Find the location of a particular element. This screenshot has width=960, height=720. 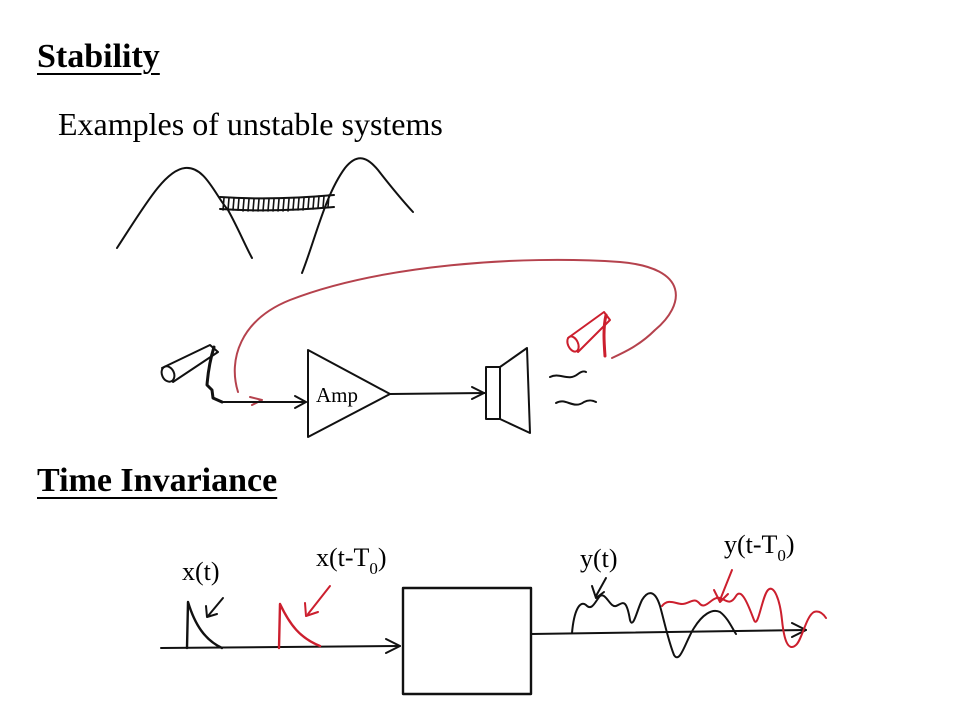

y-shift-pointer is located at coordinates (723, 586).